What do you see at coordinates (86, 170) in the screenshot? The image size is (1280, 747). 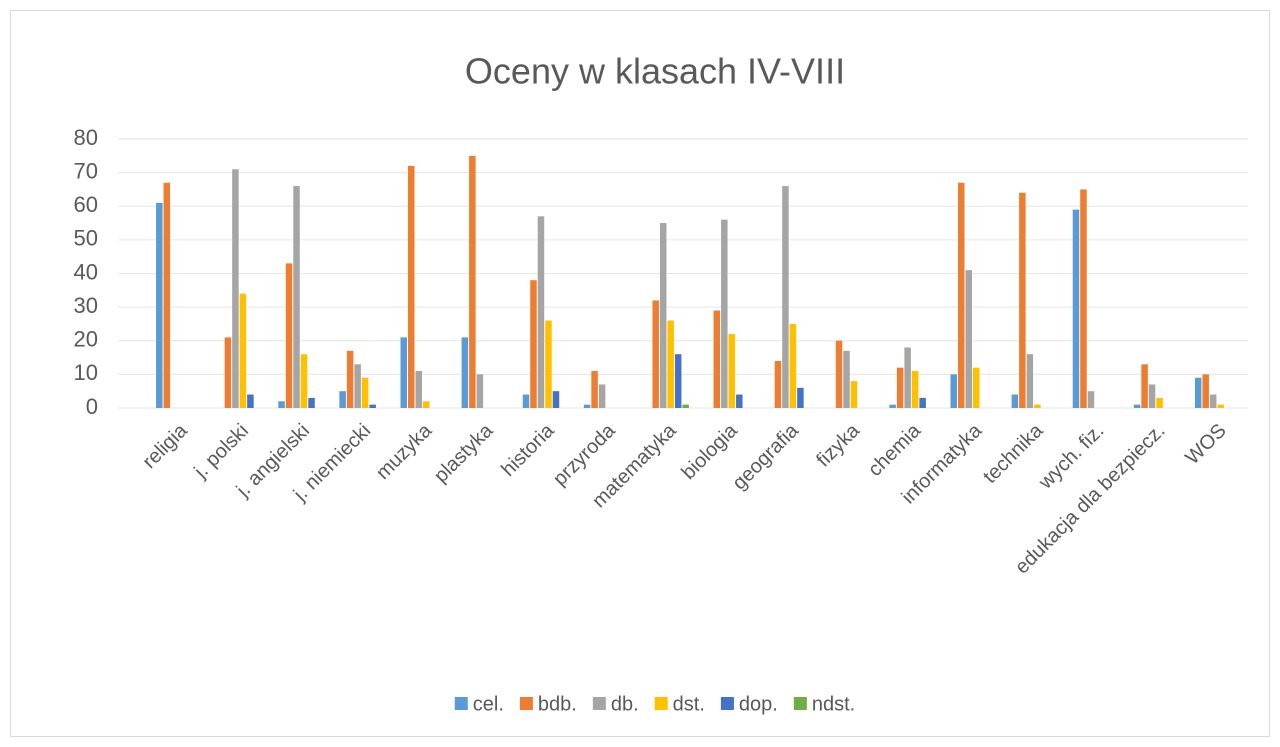 I see `y-tick-label: 70` at bounding box center [86, 170].